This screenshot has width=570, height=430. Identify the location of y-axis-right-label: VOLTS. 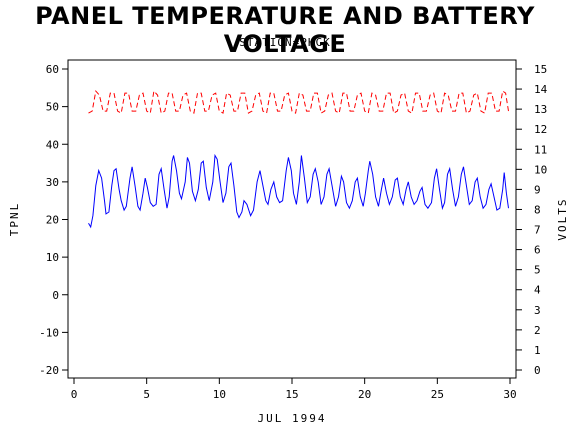
(562, 218).